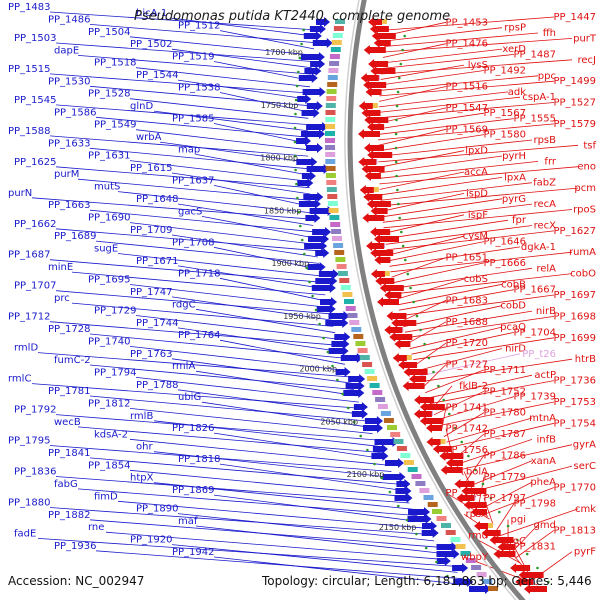 The width and height of the screenshot is (600, 605). Describe the element at coordinates (515, 177) in the screenshot. I see `gene-label-lpxa: lpxA` at that location.